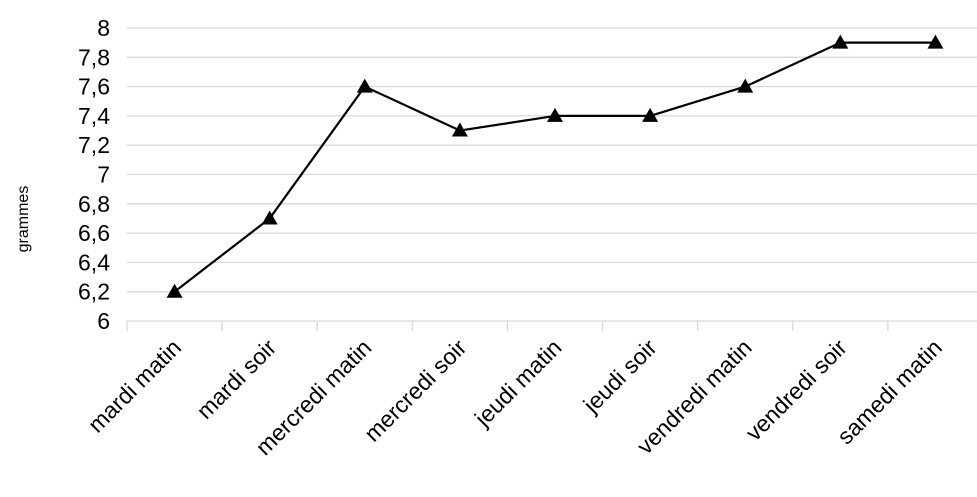  Describe the element at coordinates (415, 390) in the screenshot. I see `x-tick-label: mercredi soir` at that location.